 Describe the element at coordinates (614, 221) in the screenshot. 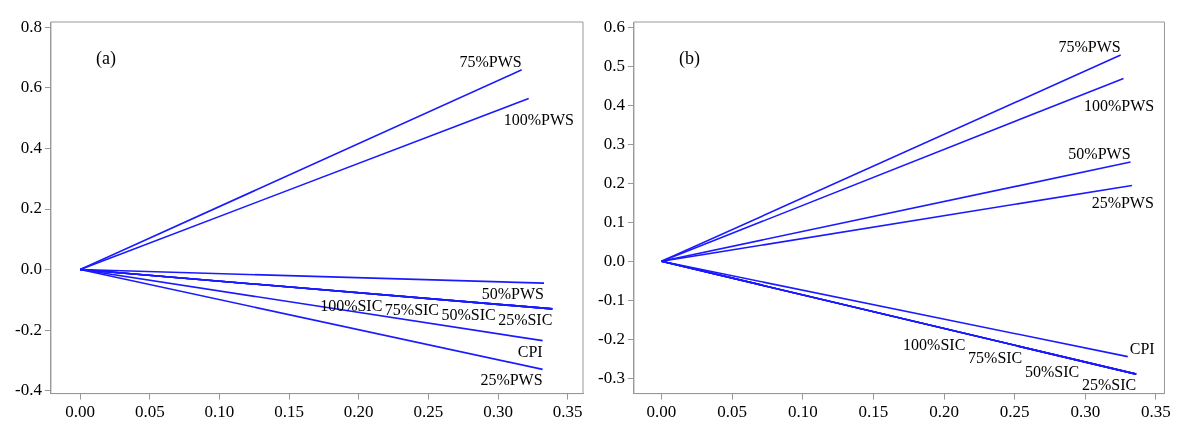

I see `y-tick-label: 0.1` at that location.